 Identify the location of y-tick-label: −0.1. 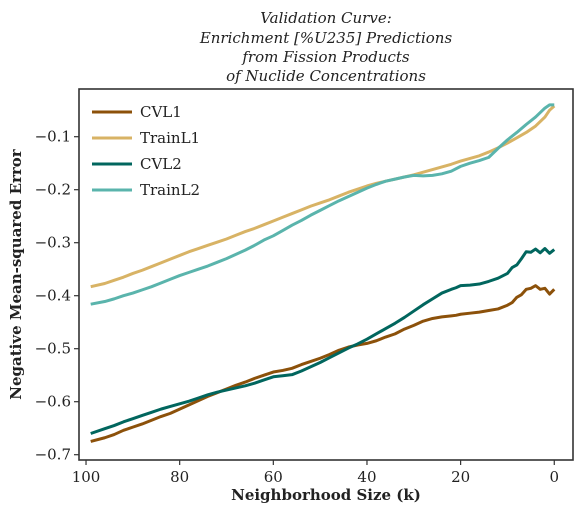
(53, 137).